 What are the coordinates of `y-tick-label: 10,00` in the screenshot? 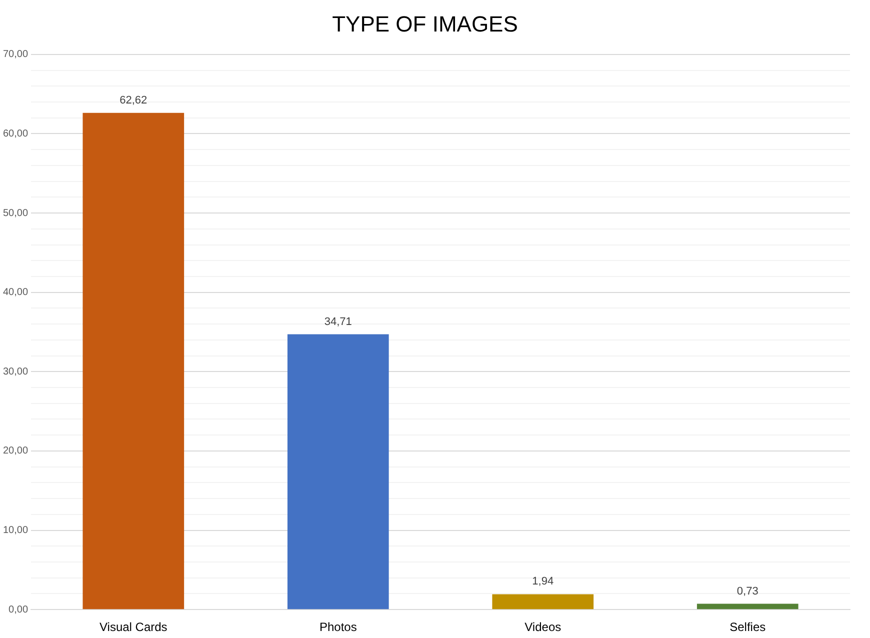 It's located at (15, 530).